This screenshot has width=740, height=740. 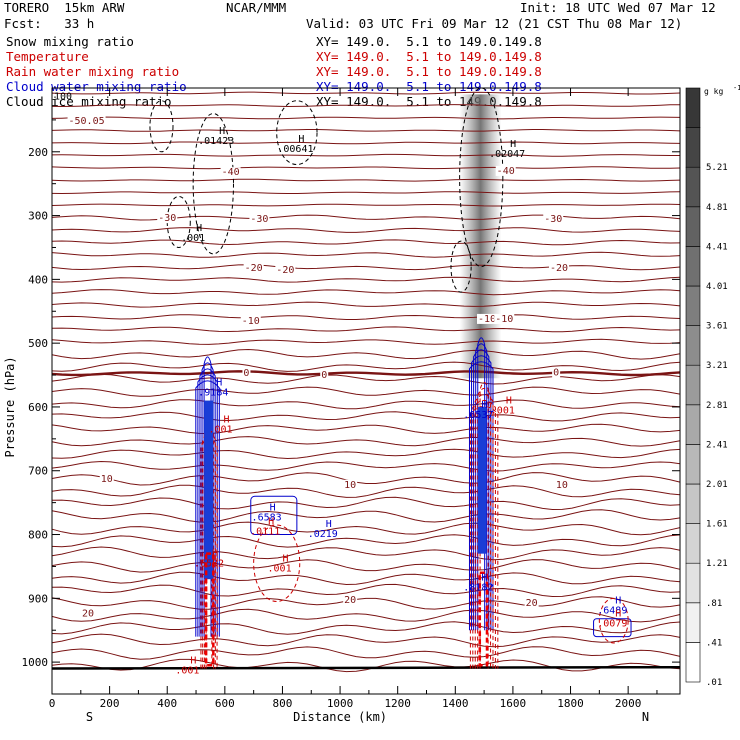 I want to click on x-tick-label: 200, so click(x=110, y=703).